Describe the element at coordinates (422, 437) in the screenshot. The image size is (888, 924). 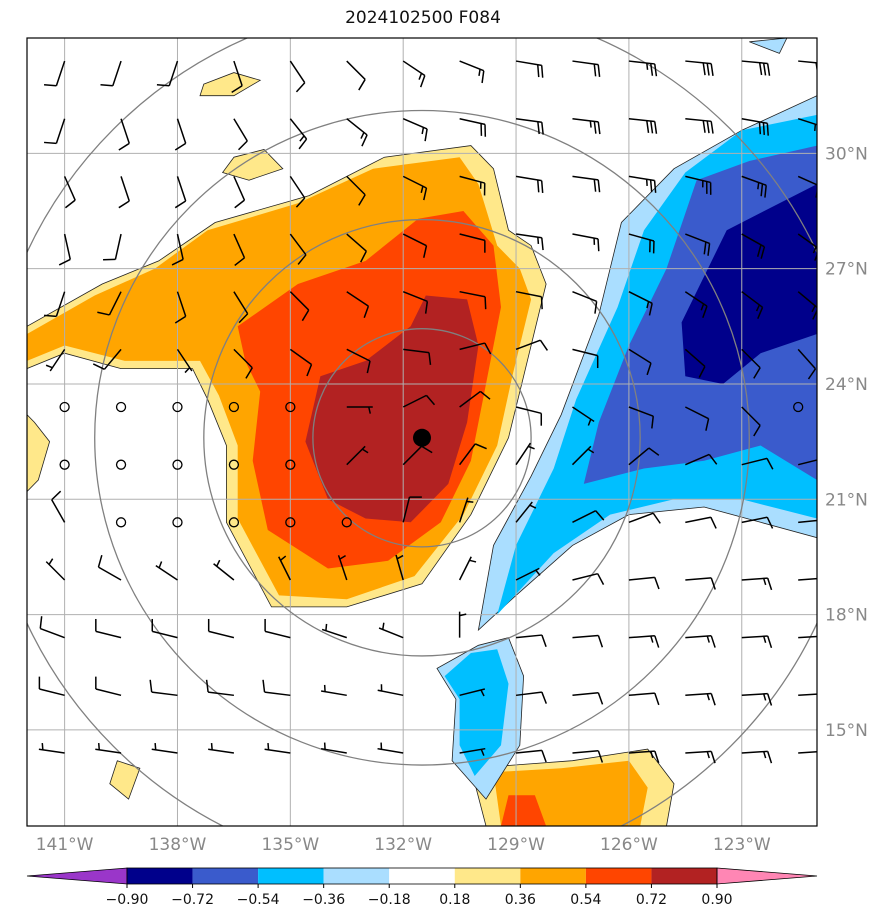
I see `center-dot` at that location.